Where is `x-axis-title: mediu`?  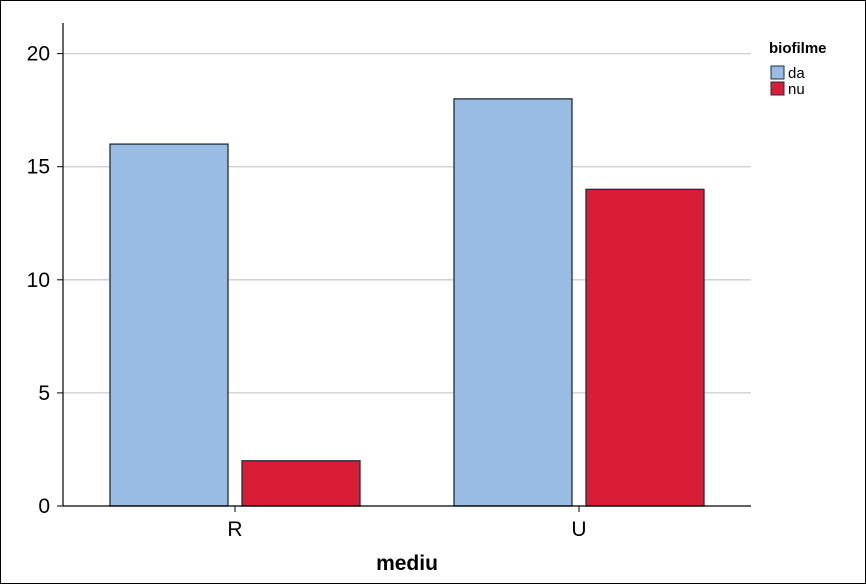 x-axis-title: mediu is located at coordinates (407, 563).